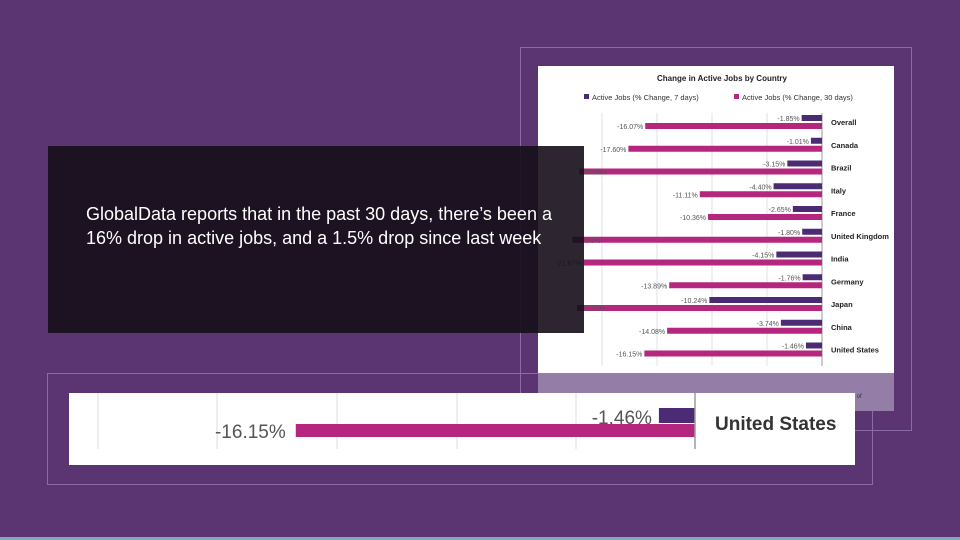  Describe the element at coordinates (763, 256) in the screenshot. I see `data-label-7day-india: -4.15%` at that location.